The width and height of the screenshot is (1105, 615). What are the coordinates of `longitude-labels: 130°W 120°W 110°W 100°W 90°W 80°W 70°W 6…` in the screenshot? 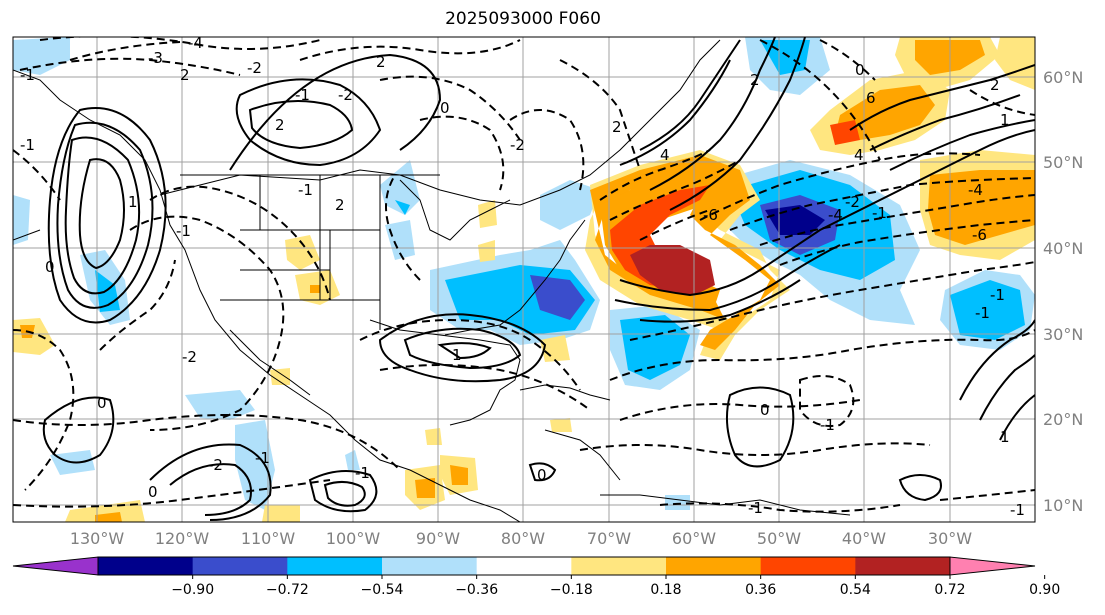 It's located at (521, 538).